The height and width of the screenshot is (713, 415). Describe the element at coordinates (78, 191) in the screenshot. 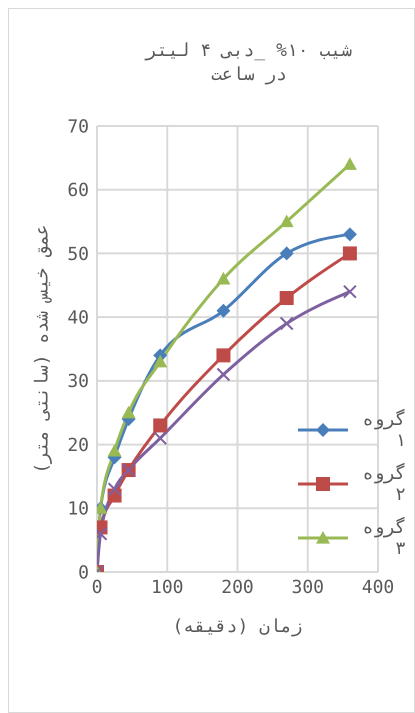

I see `y-tick-label: 60` at that location.